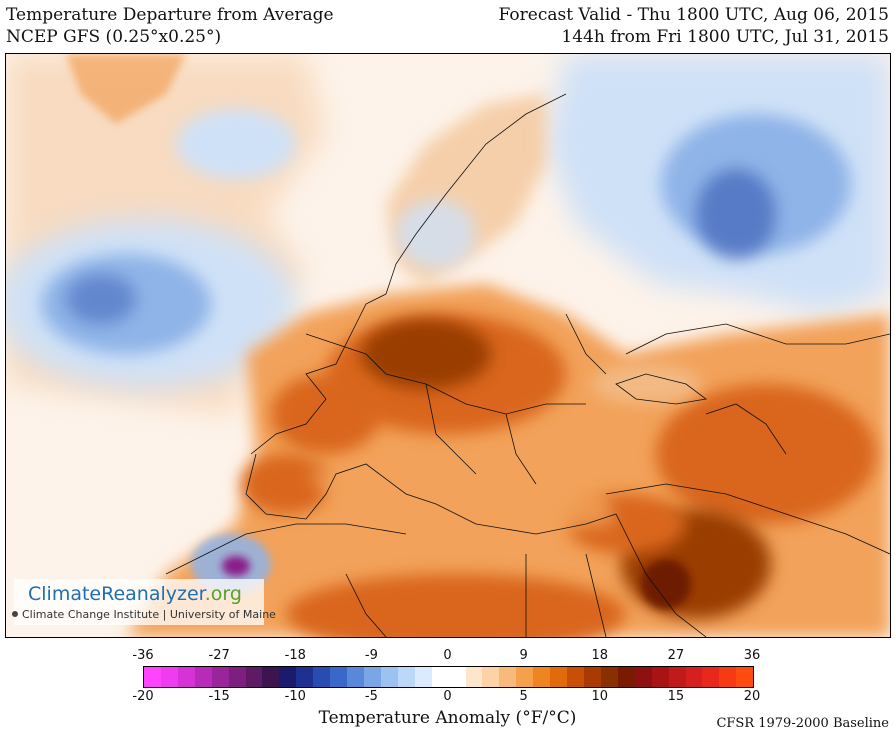 This screenshot has width=895, height=738. Describe the element at coordinates (101, 299) in the screenshot. I see `atlantic-cold-center` at that location.